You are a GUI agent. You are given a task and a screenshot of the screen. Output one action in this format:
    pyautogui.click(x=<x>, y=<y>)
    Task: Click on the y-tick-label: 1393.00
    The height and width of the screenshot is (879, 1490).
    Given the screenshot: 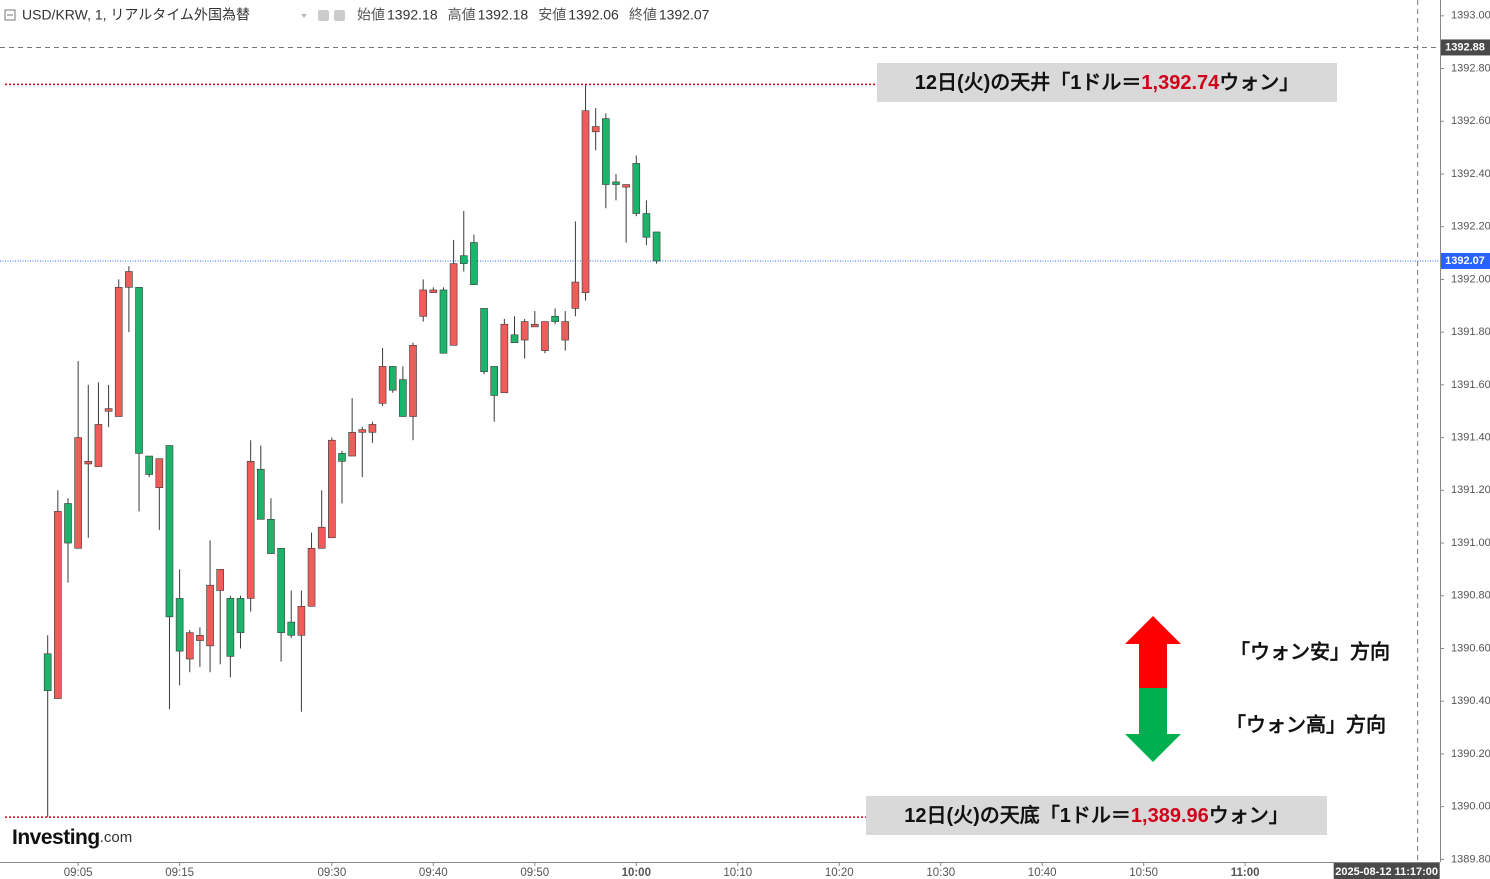 What is the action you would take?
    pyautogui.click(x=1470, y=16)
    